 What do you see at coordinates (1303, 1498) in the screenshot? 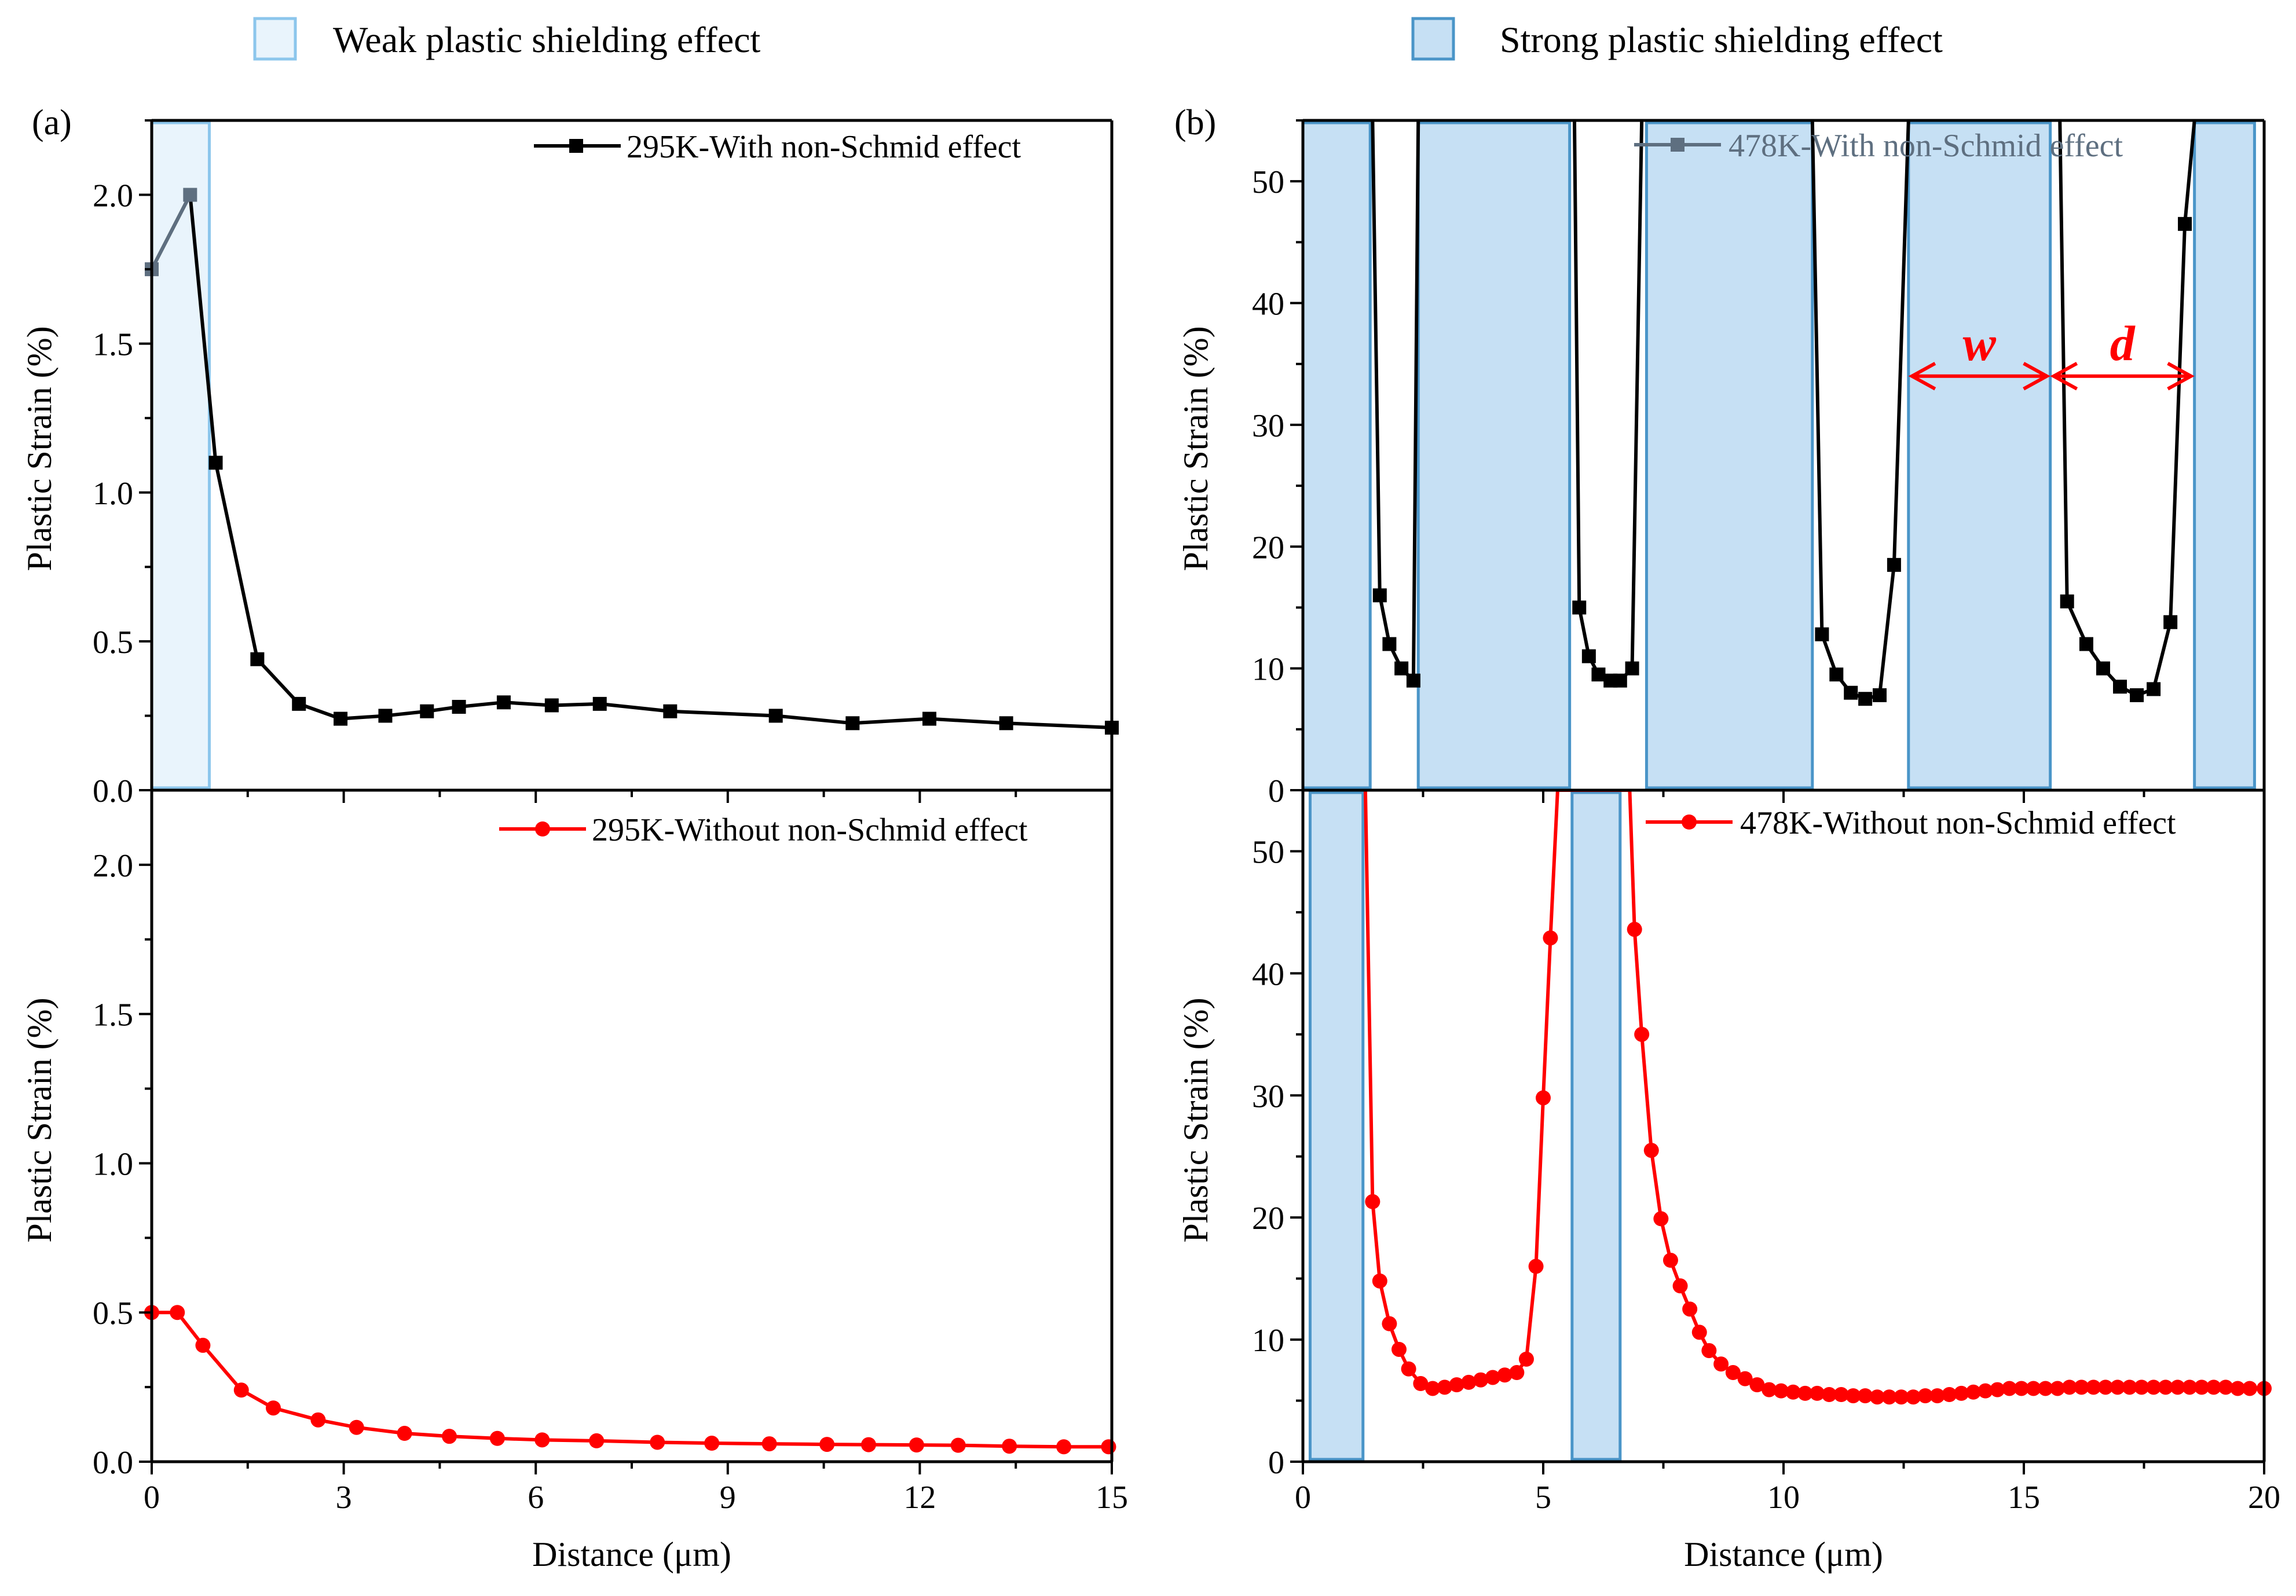
I see `x-tick-label: 0` at bounding box center [1303, 1498].